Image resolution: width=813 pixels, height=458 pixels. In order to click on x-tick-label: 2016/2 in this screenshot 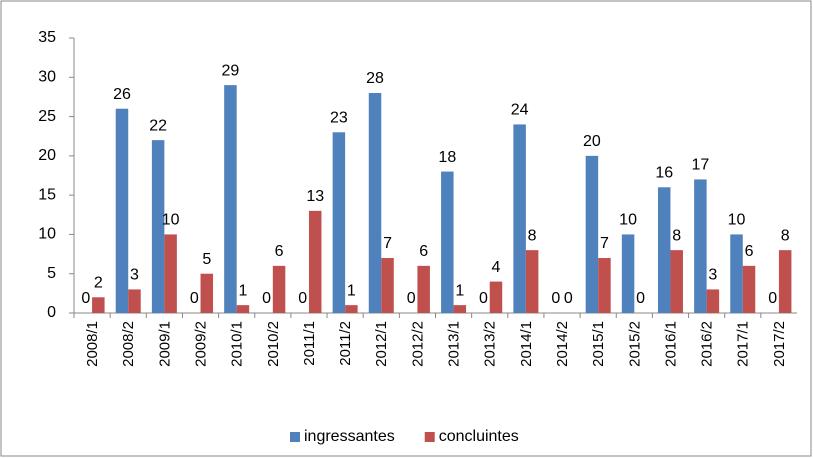, I will do `click(707, 344)`.